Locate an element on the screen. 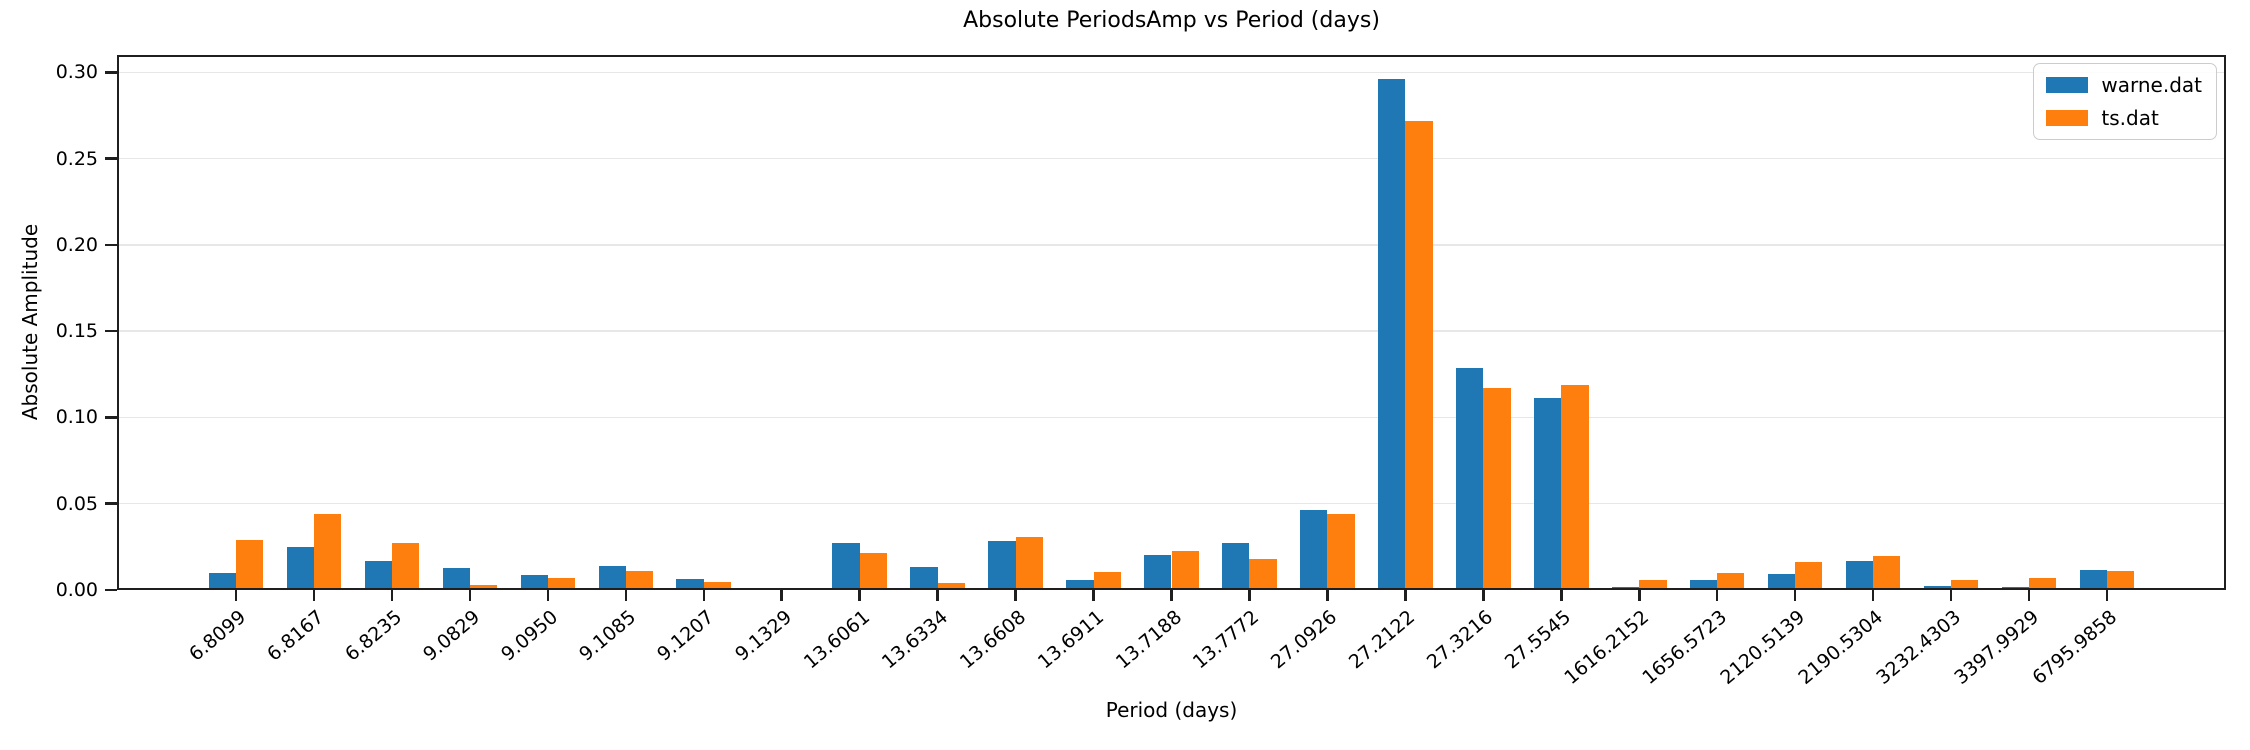 The width and height of the screenshot is (2250, 750). legend-swatch-warne.dat is located at coordinates (2067, 85).